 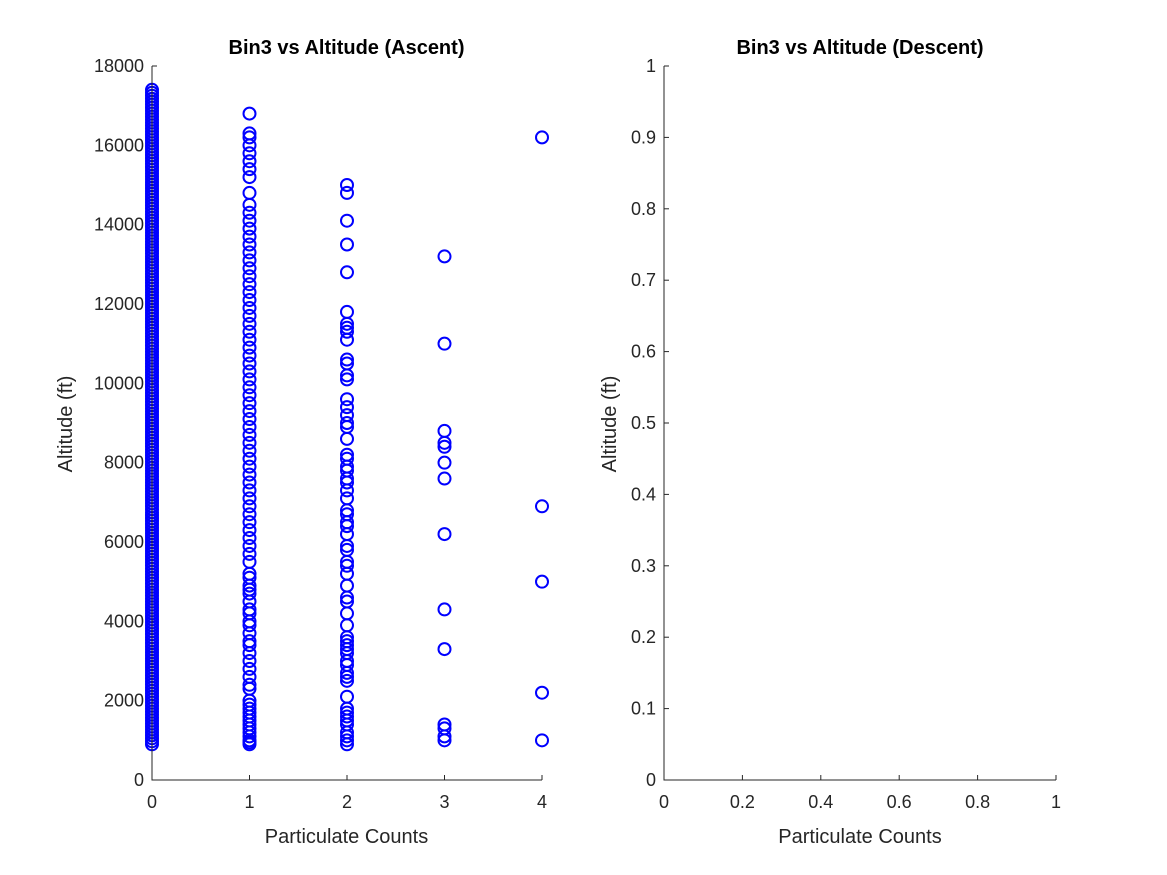 What do you see at coordinates (347, 48) in the screenshot?
I see `ascent-chart-title: Bin3 vs Altitude (Ascent)` at bounding box center [347, 48].